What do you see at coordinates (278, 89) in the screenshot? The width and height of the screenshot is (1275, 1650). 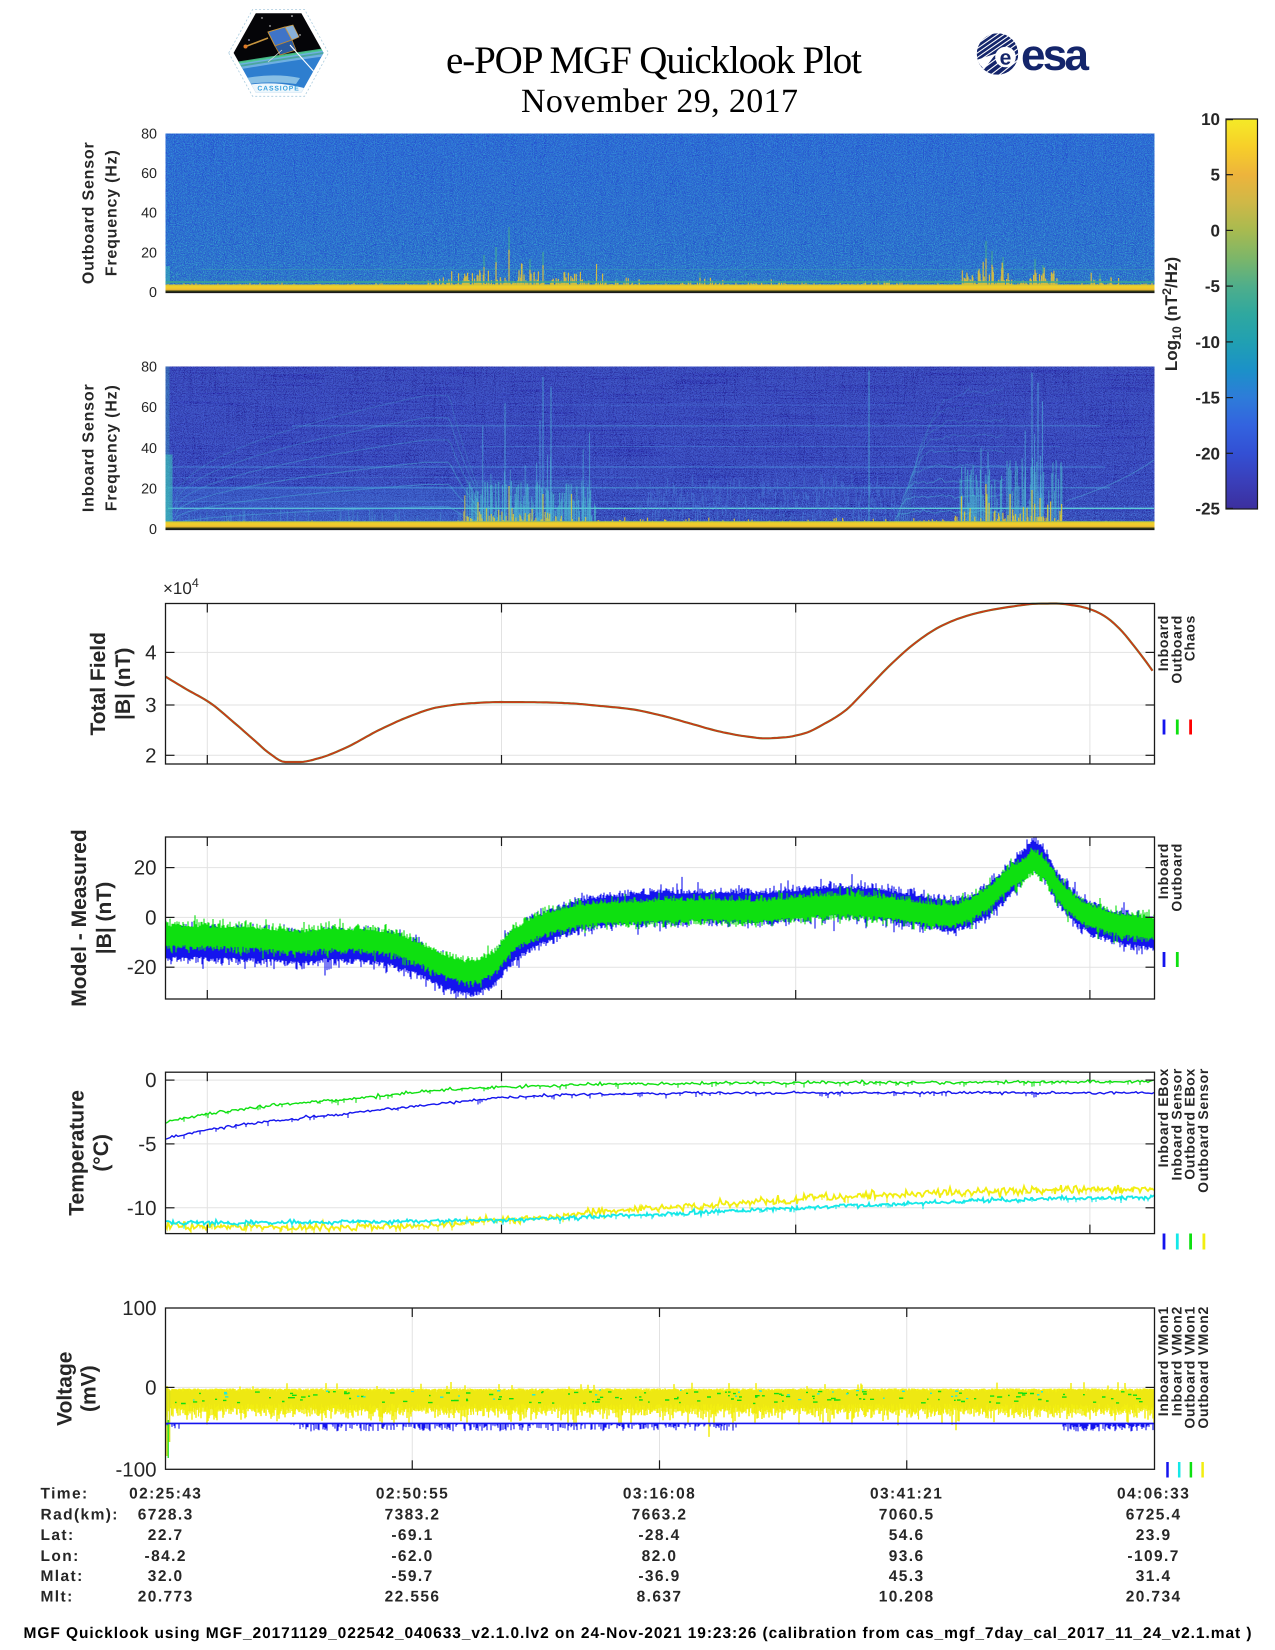 I see `svg-text: CASSIOPE` at bounding box center [278, 89].